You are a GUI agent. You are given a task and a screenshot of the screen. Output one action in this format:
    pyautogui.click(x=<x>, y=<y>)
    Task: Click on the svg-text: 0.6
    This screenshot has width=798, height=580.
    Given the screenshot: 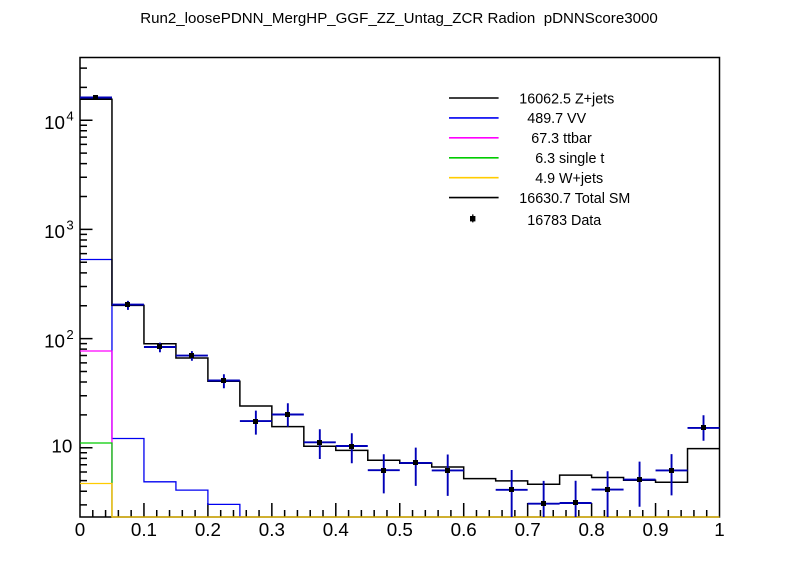 What is the action you would take?
    pyautogui.click(x=464, y=529)
    